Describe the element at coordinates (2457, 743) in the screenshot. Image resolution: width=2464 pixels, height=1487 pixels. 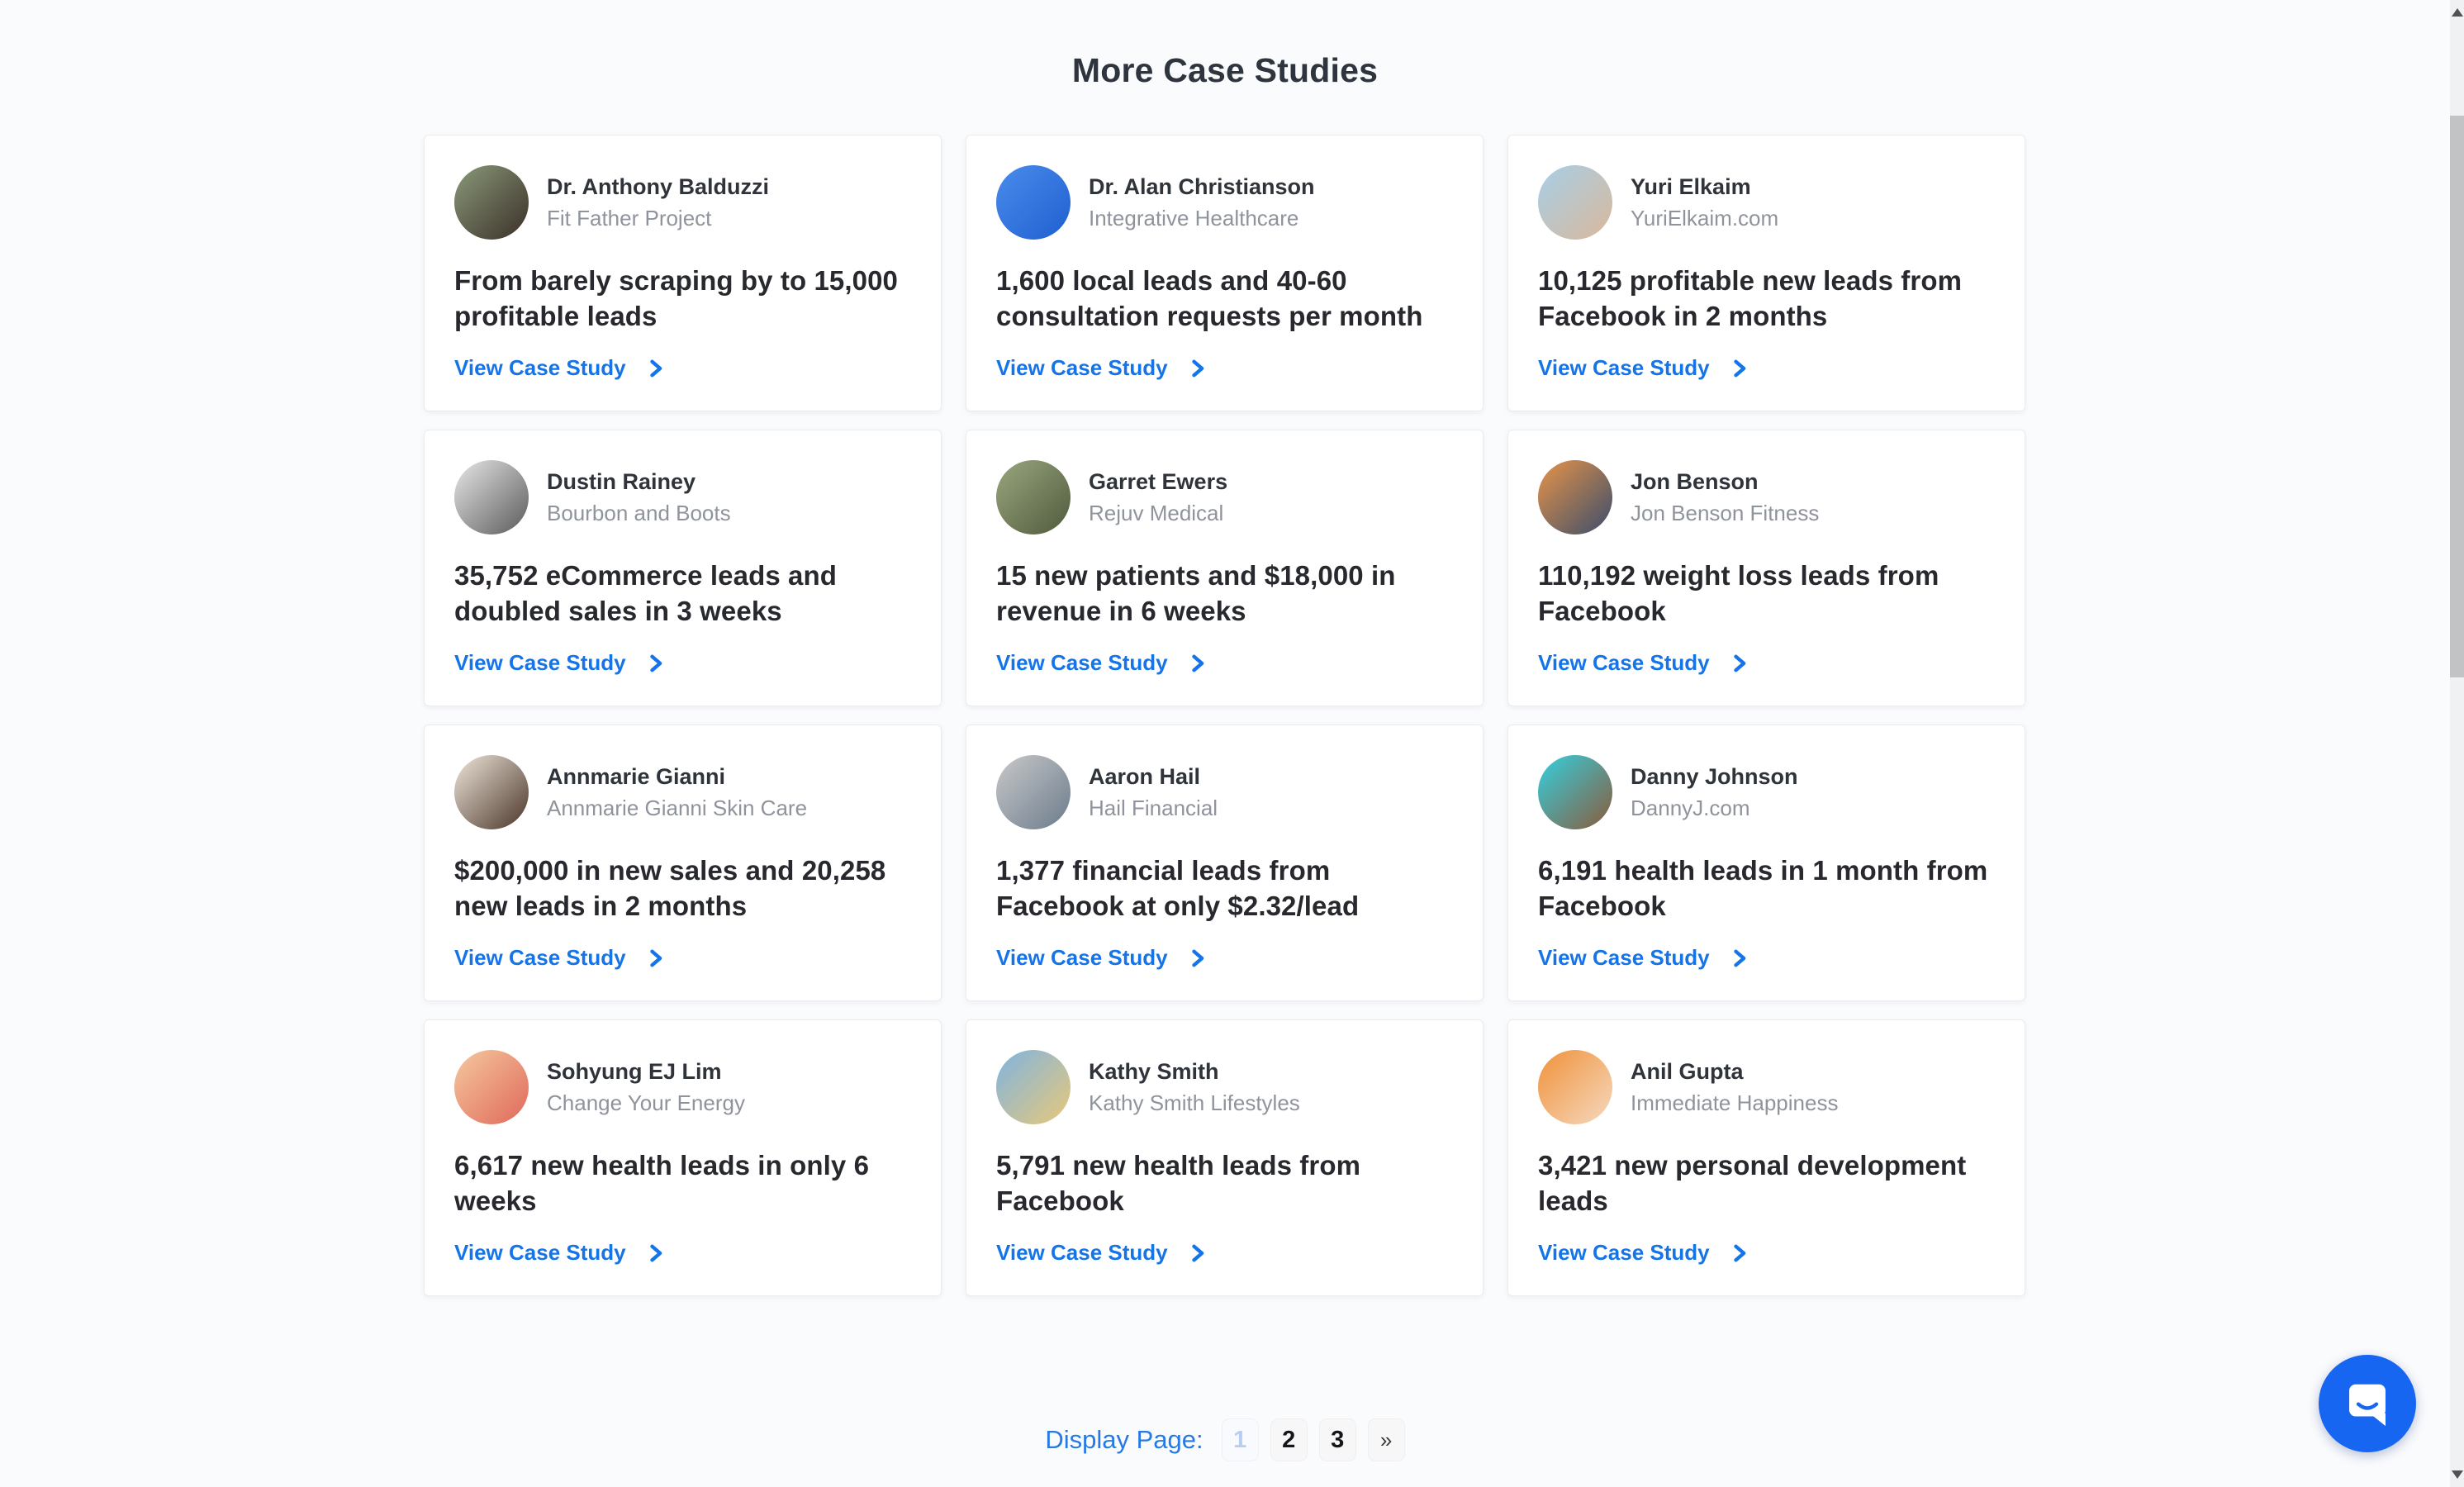
I see `scrollbar-track` at that location.